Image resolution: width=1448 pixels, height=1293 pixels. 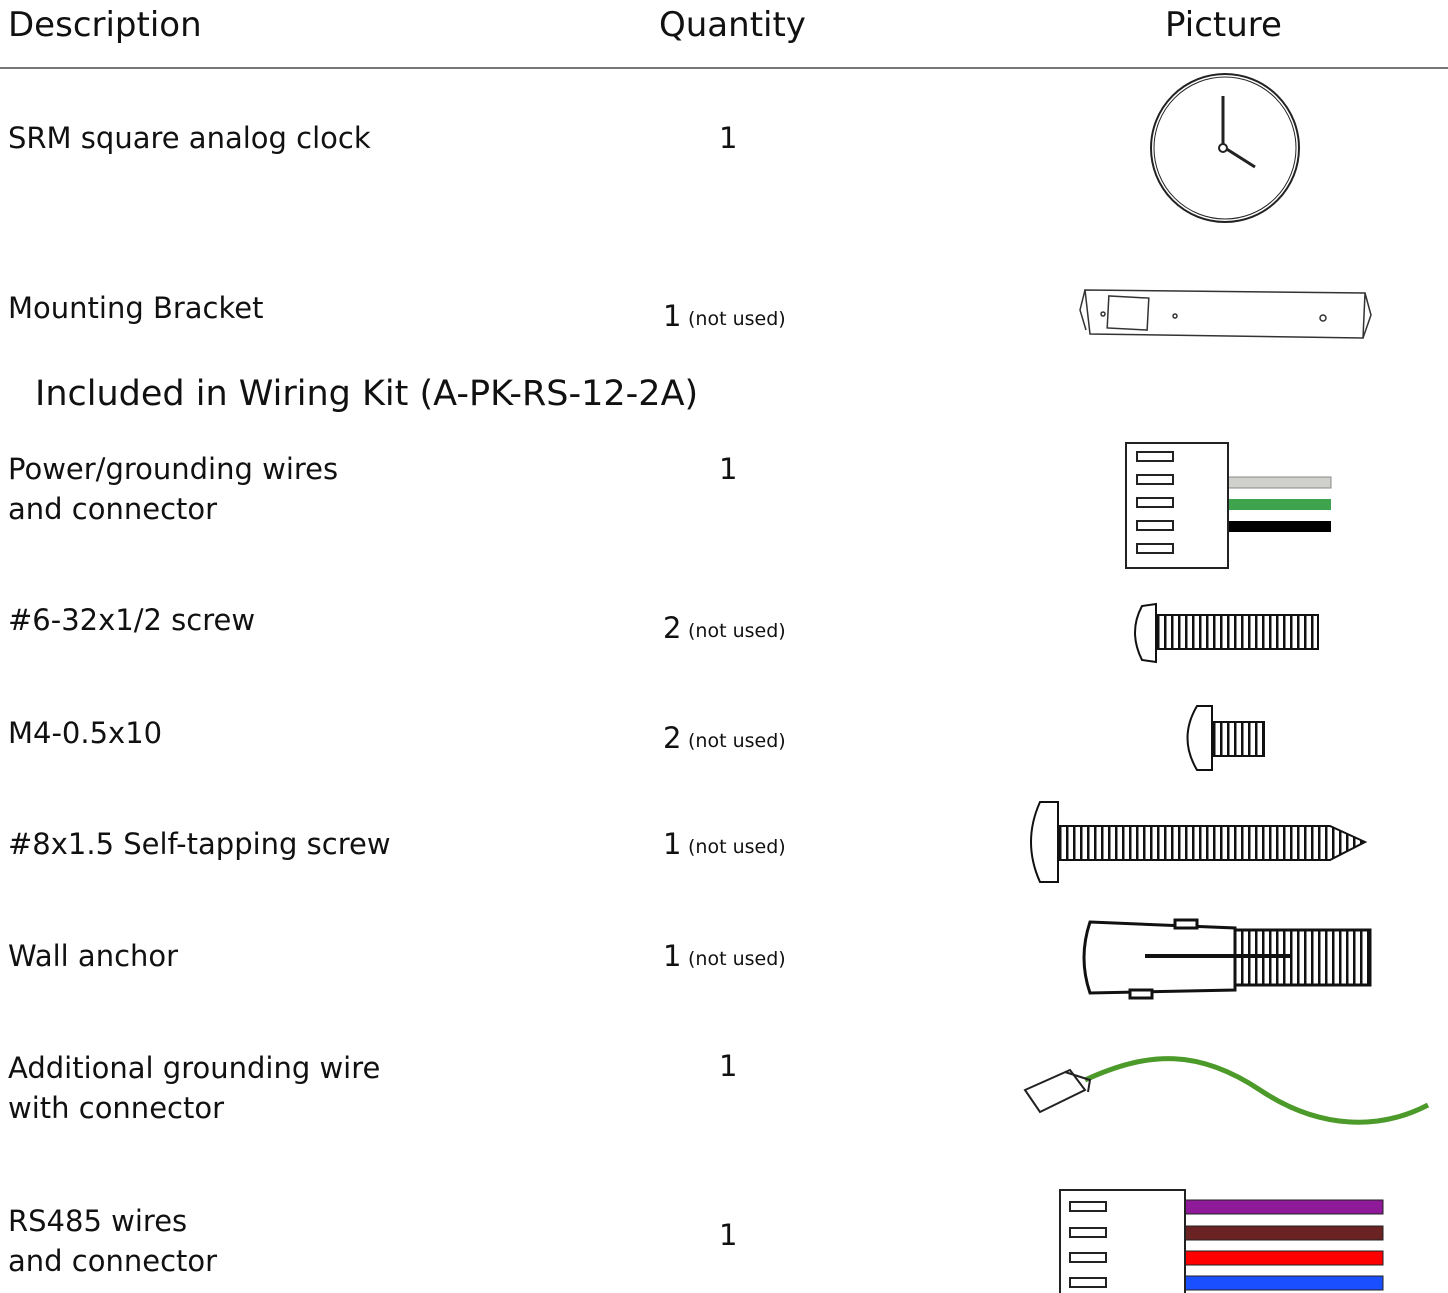 I want to click on description: Additional grounding wire, so click(x=194, y=1068).